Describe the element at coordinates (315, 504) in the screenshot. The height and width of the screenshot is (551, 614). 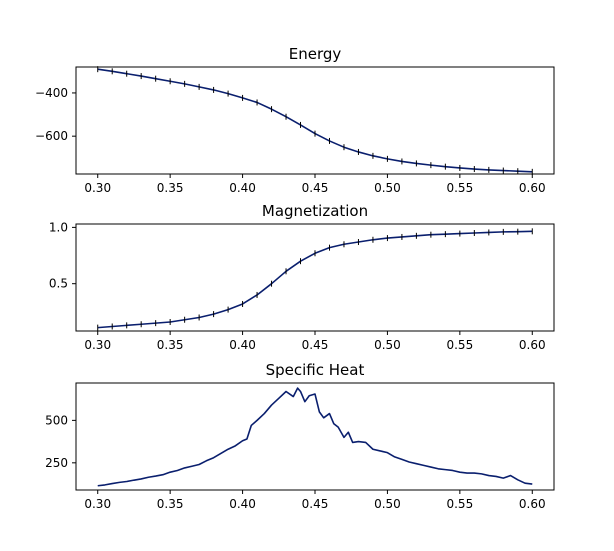
I see `specific-heat-x-tick-label: 0.45` at that location.